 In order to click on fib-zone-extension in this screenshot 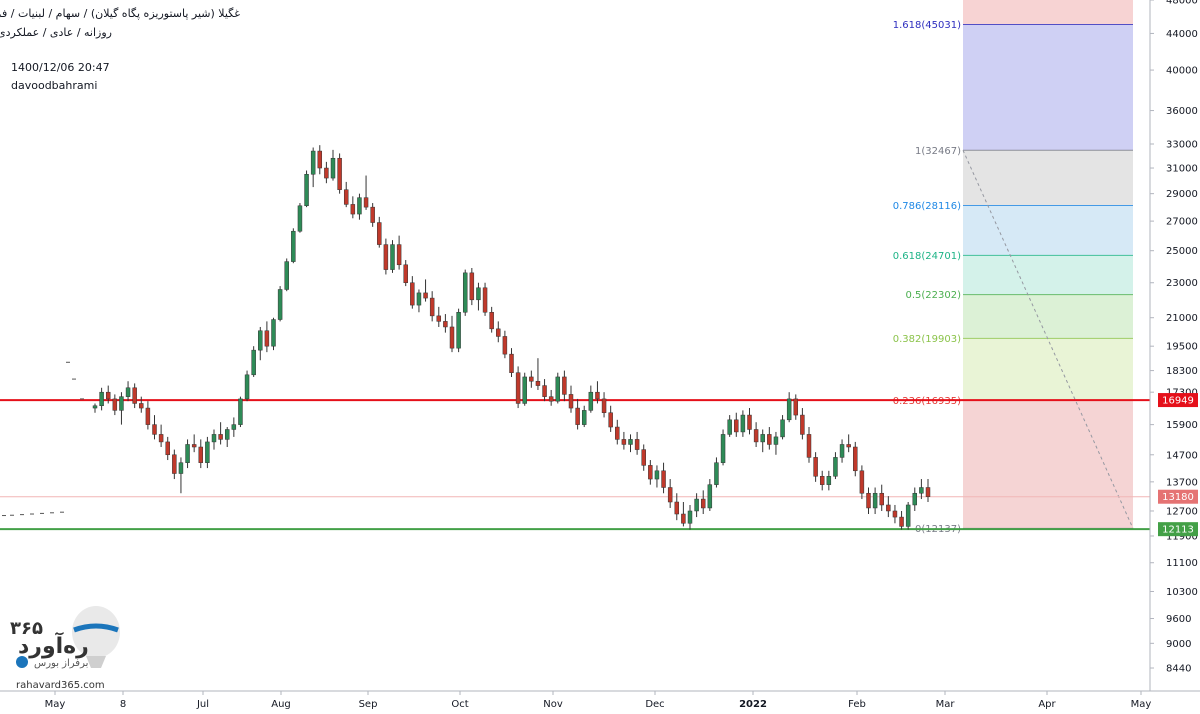, I will do `click(1048, 12)`.